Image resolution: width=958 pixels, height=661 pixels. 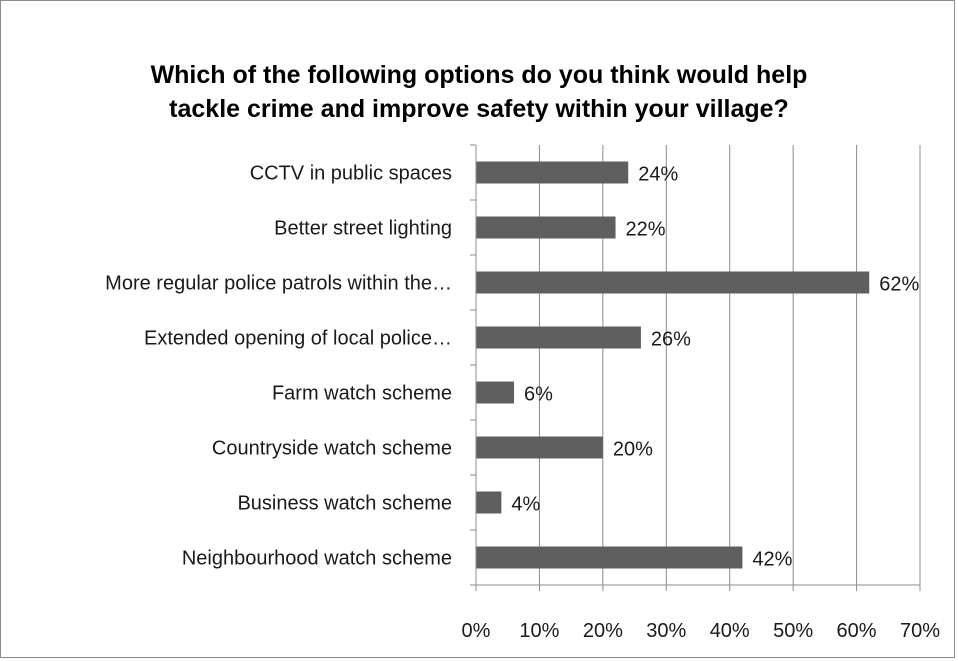 What do you see at coordinates (899, 285) in the screenshot?
I see `data-label-2: 62%` at bounding box center [899, 285].